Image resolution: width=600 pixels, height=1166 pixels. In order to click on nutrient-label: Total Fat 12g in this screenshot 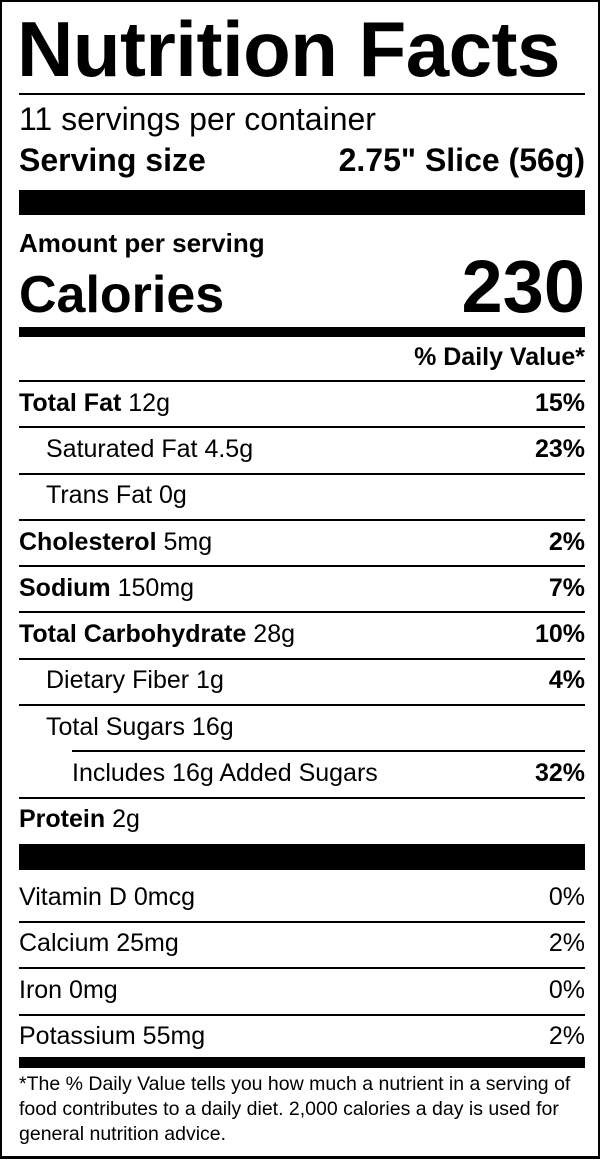, I will do `click(94, 403)`.